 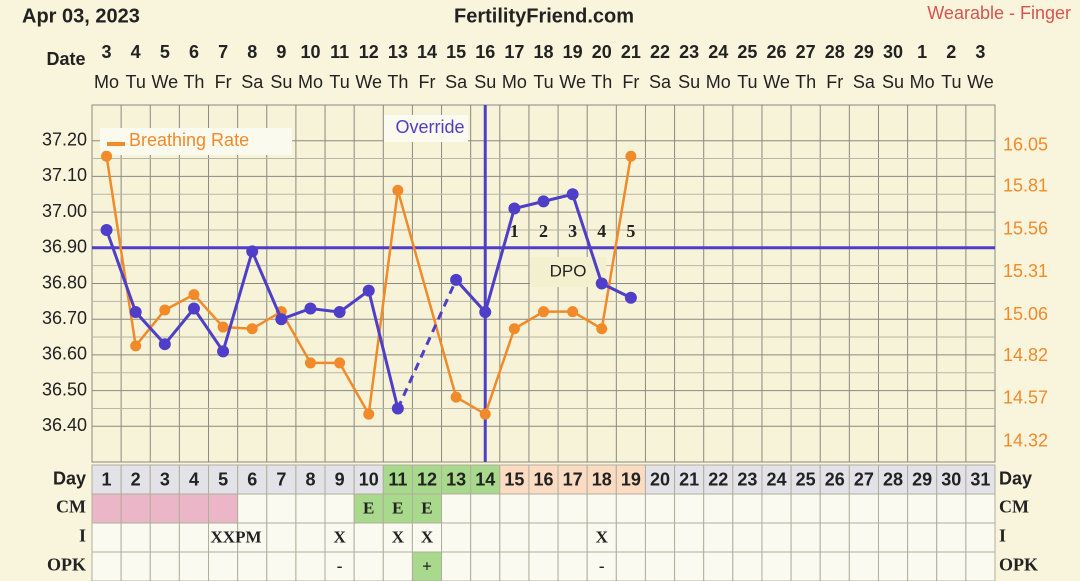 What do you see at coordinates (397, 82) in the screenshot?
I see `weekday-label: Th` at bounding box center [397, 82].